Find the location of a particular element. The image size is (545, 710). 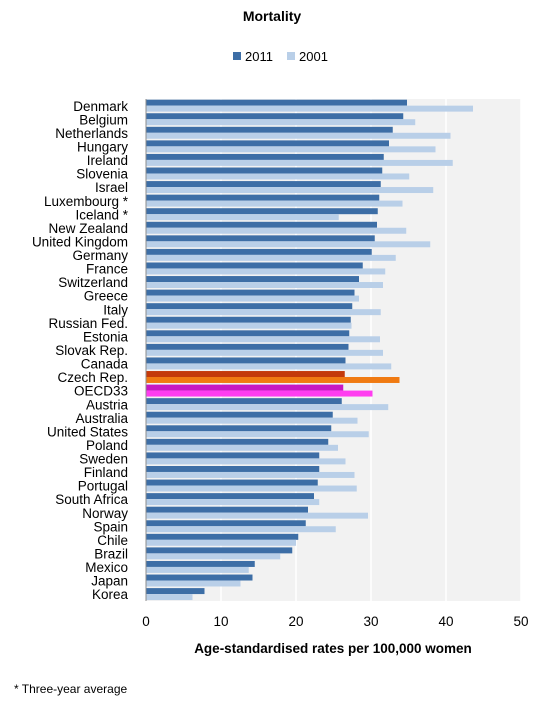

category-label: Ireland is located at coordinates (107, 160).